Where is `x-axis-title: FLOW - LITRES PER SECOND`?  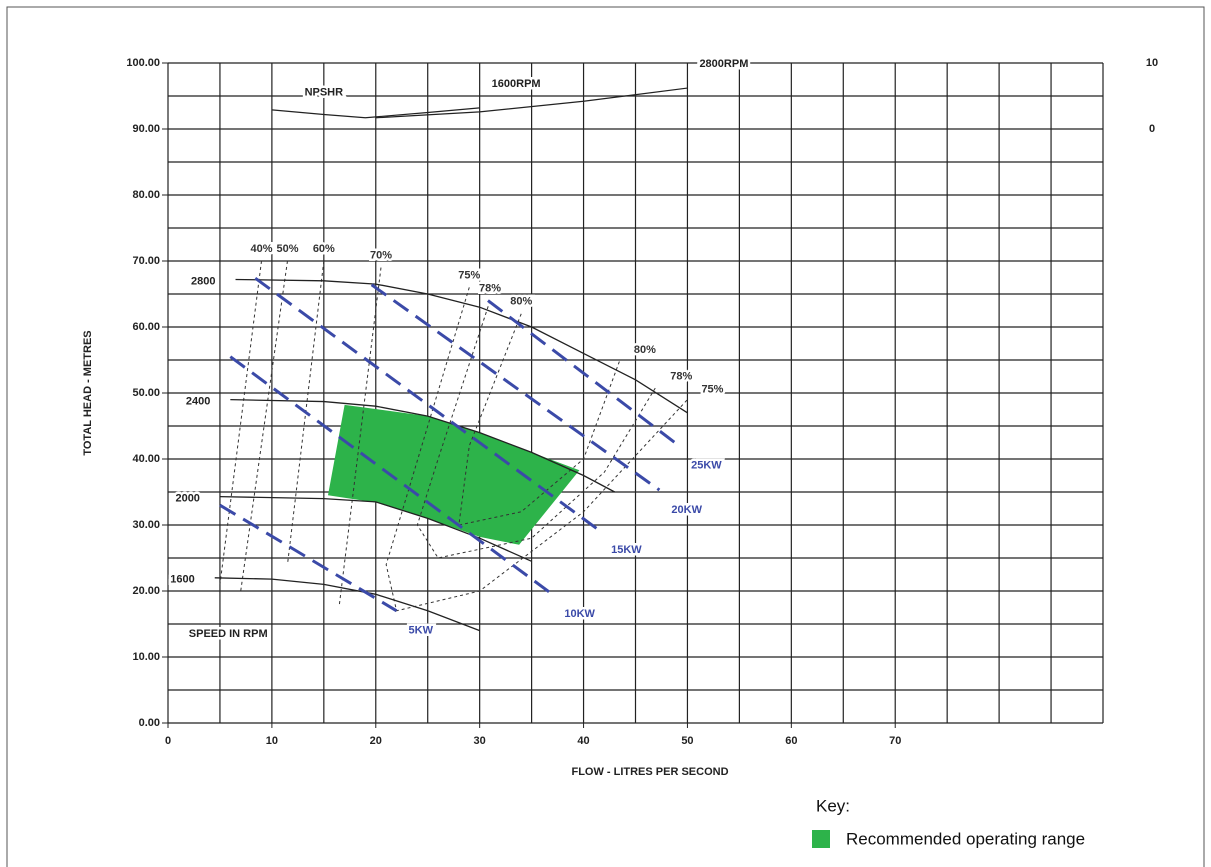
x-axis-title: FLOW - LITRES PER SECOND is located at coordinates (649, 772).